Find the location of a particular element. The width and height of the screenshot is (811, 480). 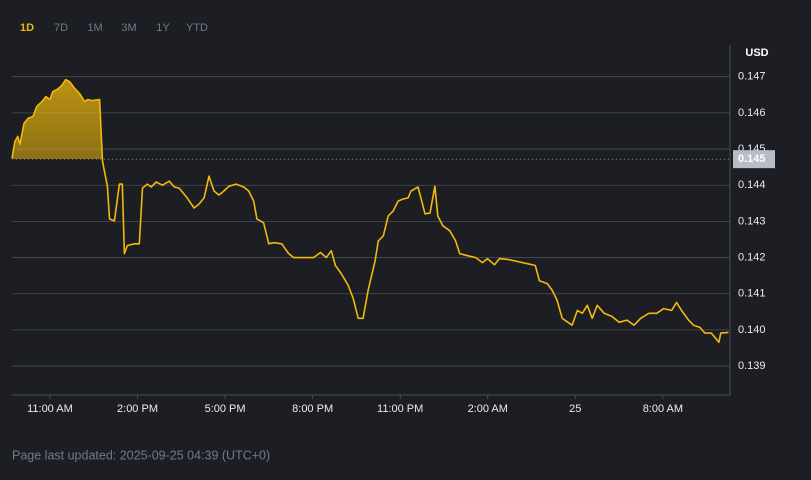

x-tick-label: 8:00 PM is located at coordinates (312, 409).